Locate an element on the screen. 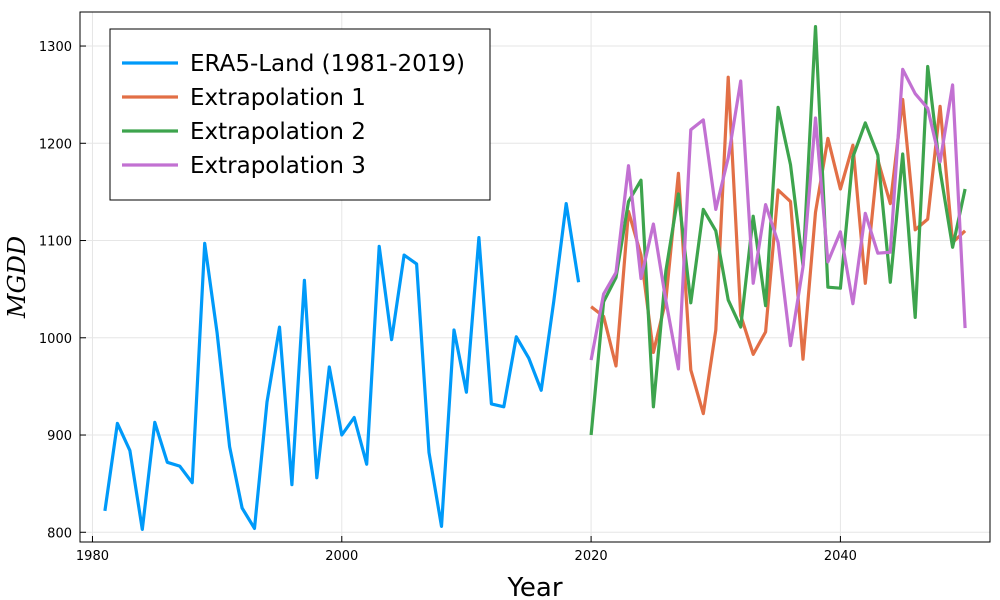 Image resolution: width=1000 pixels, height=600 pixels. legend-entry-label: Extrapolation 3 is located at coordinates (278, 166).